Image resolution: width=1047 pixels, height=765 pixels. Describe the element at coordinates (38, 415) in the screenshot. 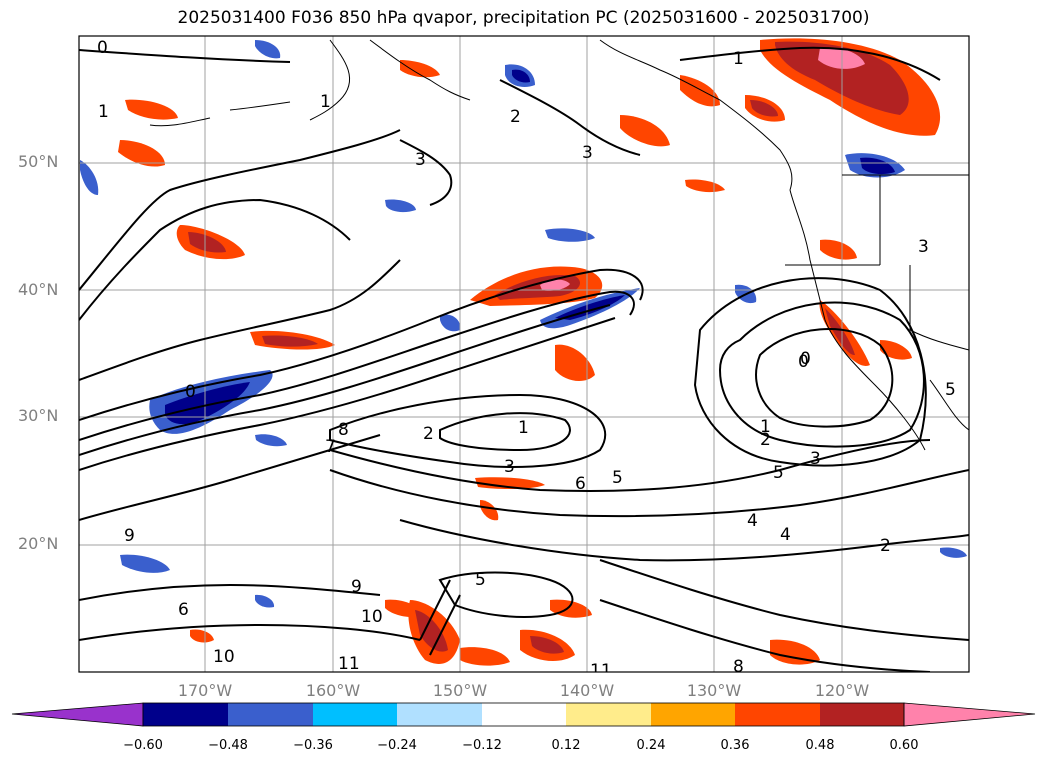

I see `latitude-label: 30°N` at that location.